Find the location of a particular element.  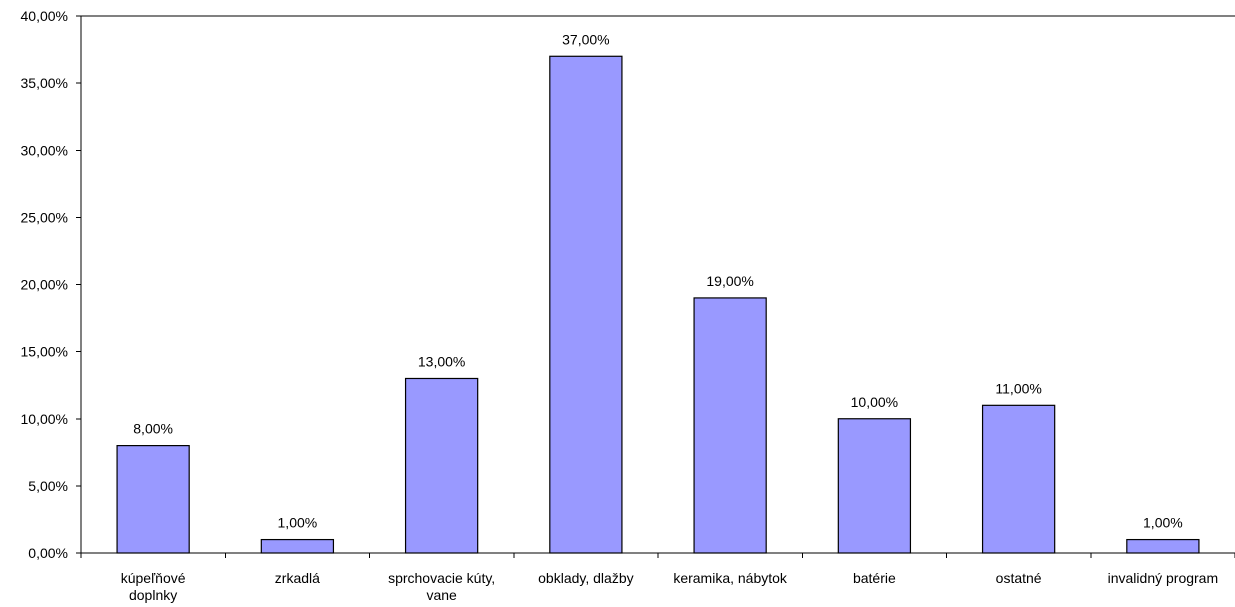

y-tick-label: 30,00% is located at coordinates (44, 150).